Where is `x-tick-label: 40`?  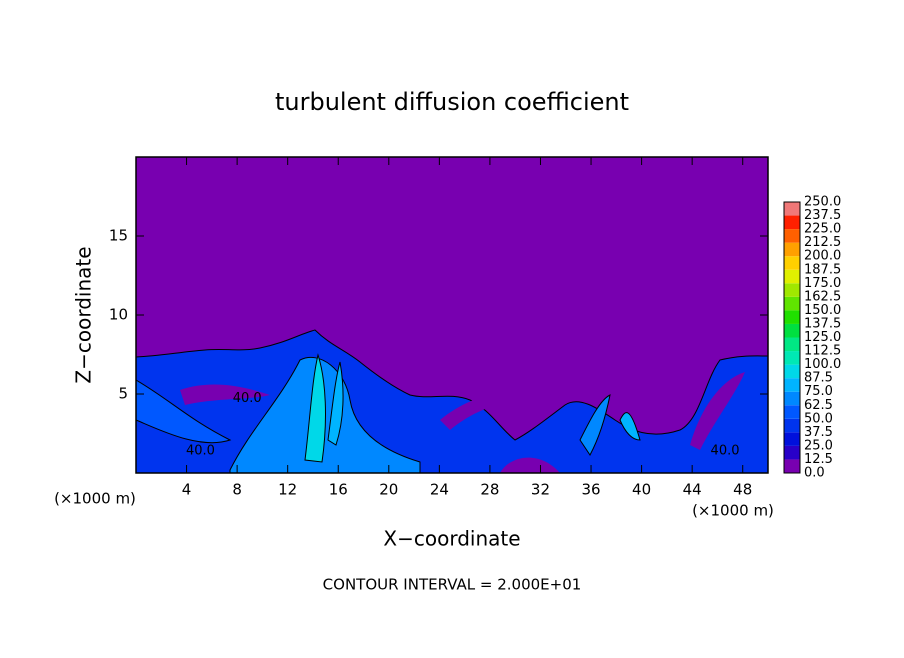
x-tick-label: 40 is located at coordinates (641, 490).